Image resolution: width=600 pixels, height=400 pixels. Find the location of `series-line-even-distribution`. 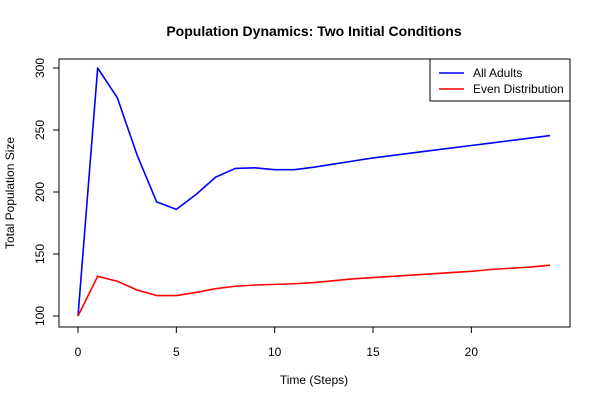

series-line-even-distribution is located at coordinates (314, 290).